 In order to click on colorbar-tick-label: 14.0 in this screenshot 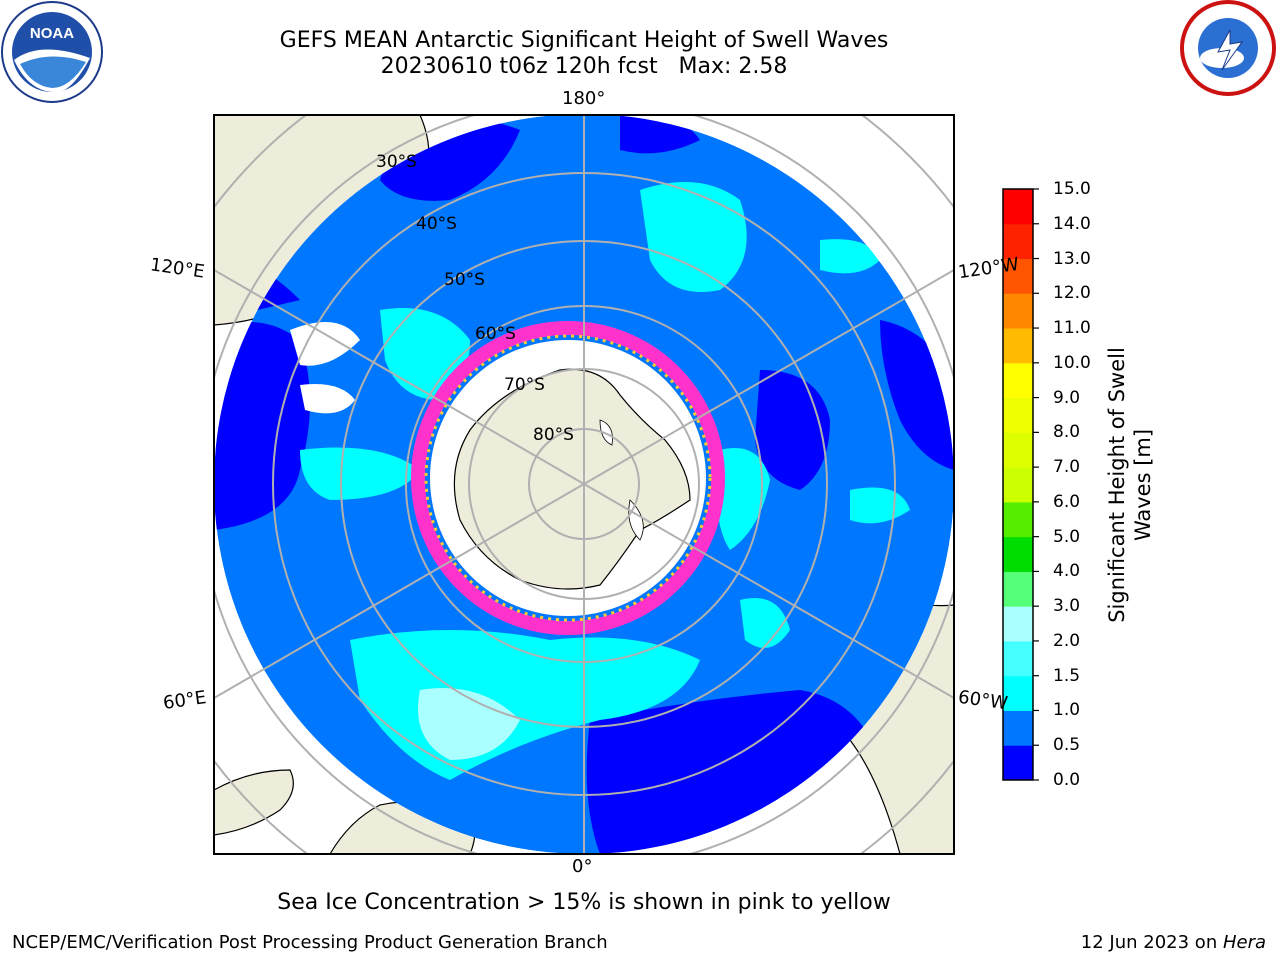, I will do `click(1072, 223)`.